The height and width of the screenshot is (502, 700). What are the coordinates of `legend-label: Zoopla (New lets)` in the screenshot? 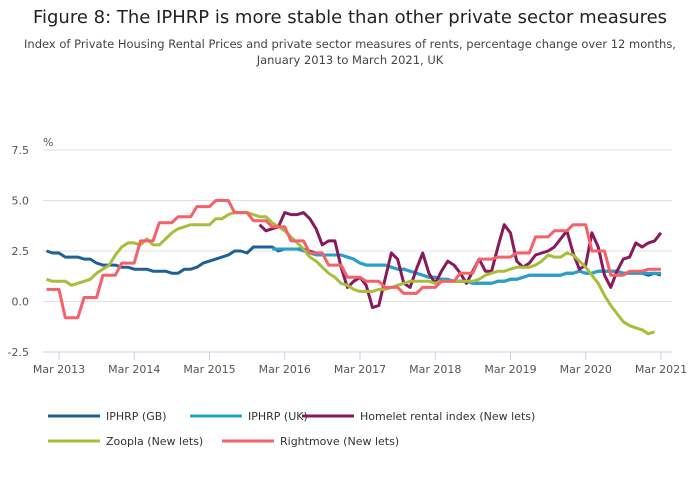 It's located at (154, 441).